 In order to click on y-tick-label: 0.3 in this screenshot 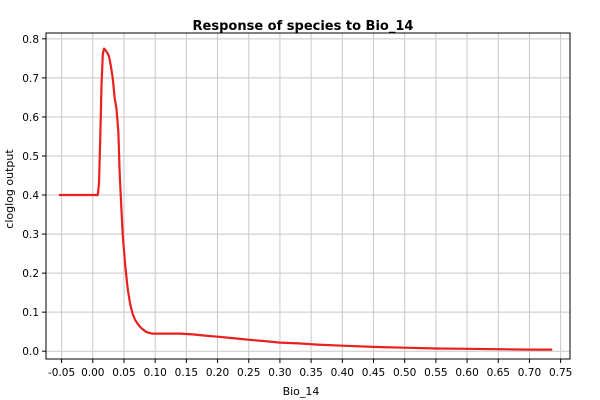, I will do `click(30, 235)`.